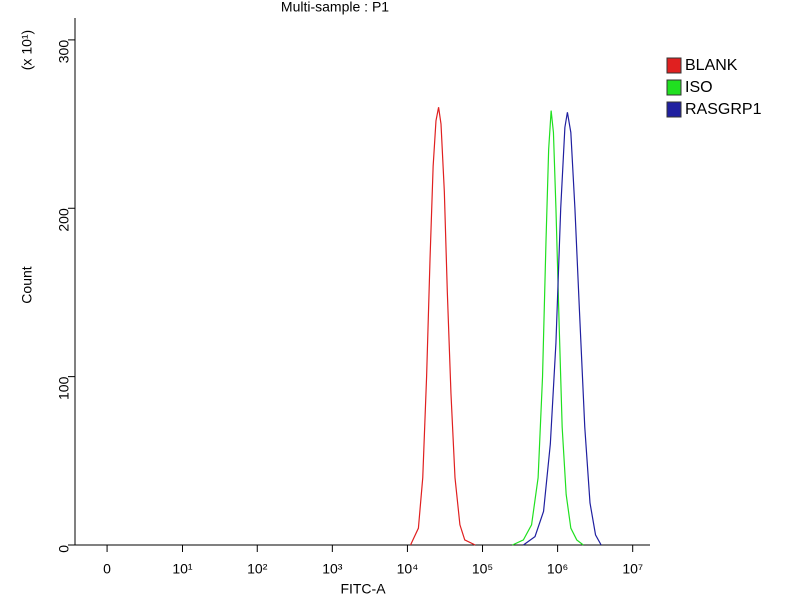 This screenshot has height=600, width=800. I want to click on x-tick-label: 10², so click(257, 569).